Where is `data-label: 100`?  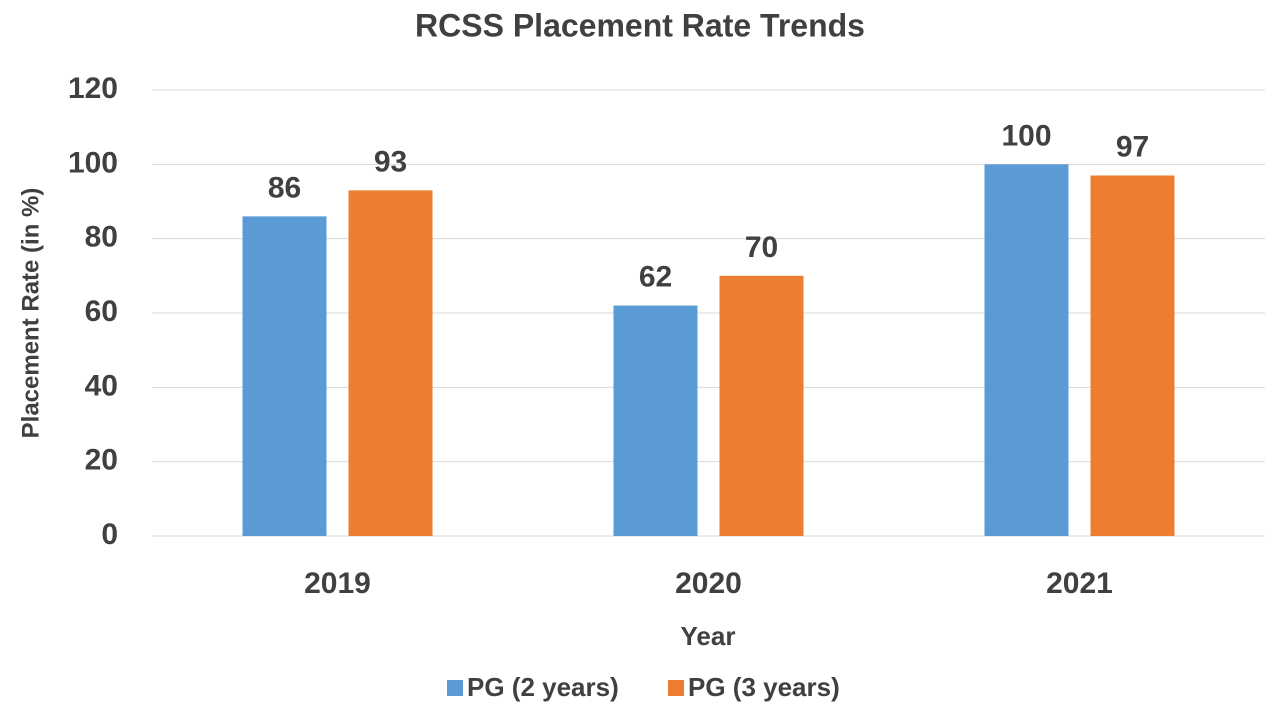
data-label: 100 is located at coordinates (1026, 135).